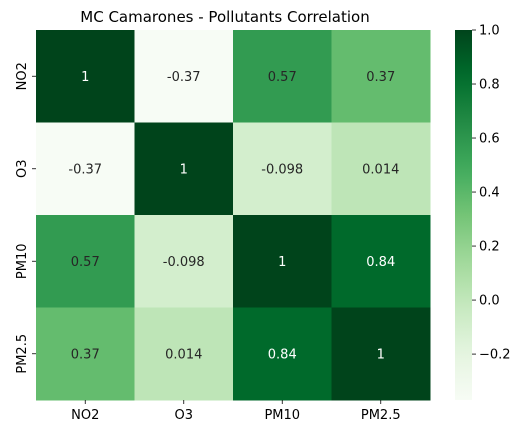 This screenshot has height=433, width=527. What do you see at coordinates (489, 247) in the screenshot?
I see `colorbar-tick-label: 0.2` at bounding box center [489, 247].